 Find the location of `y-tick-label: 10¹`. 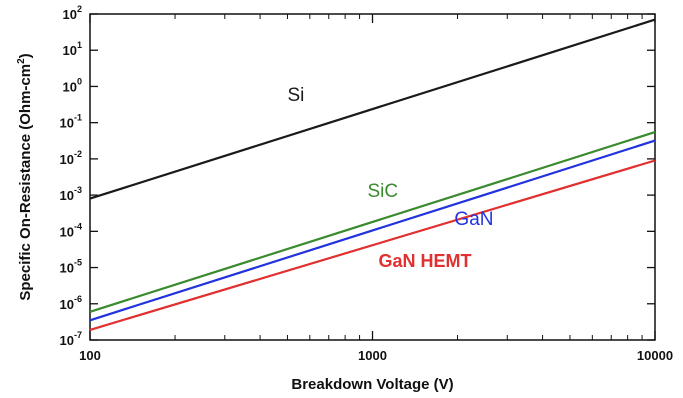

y-tick-label: 10¹ is located at coordinates (72, 49).